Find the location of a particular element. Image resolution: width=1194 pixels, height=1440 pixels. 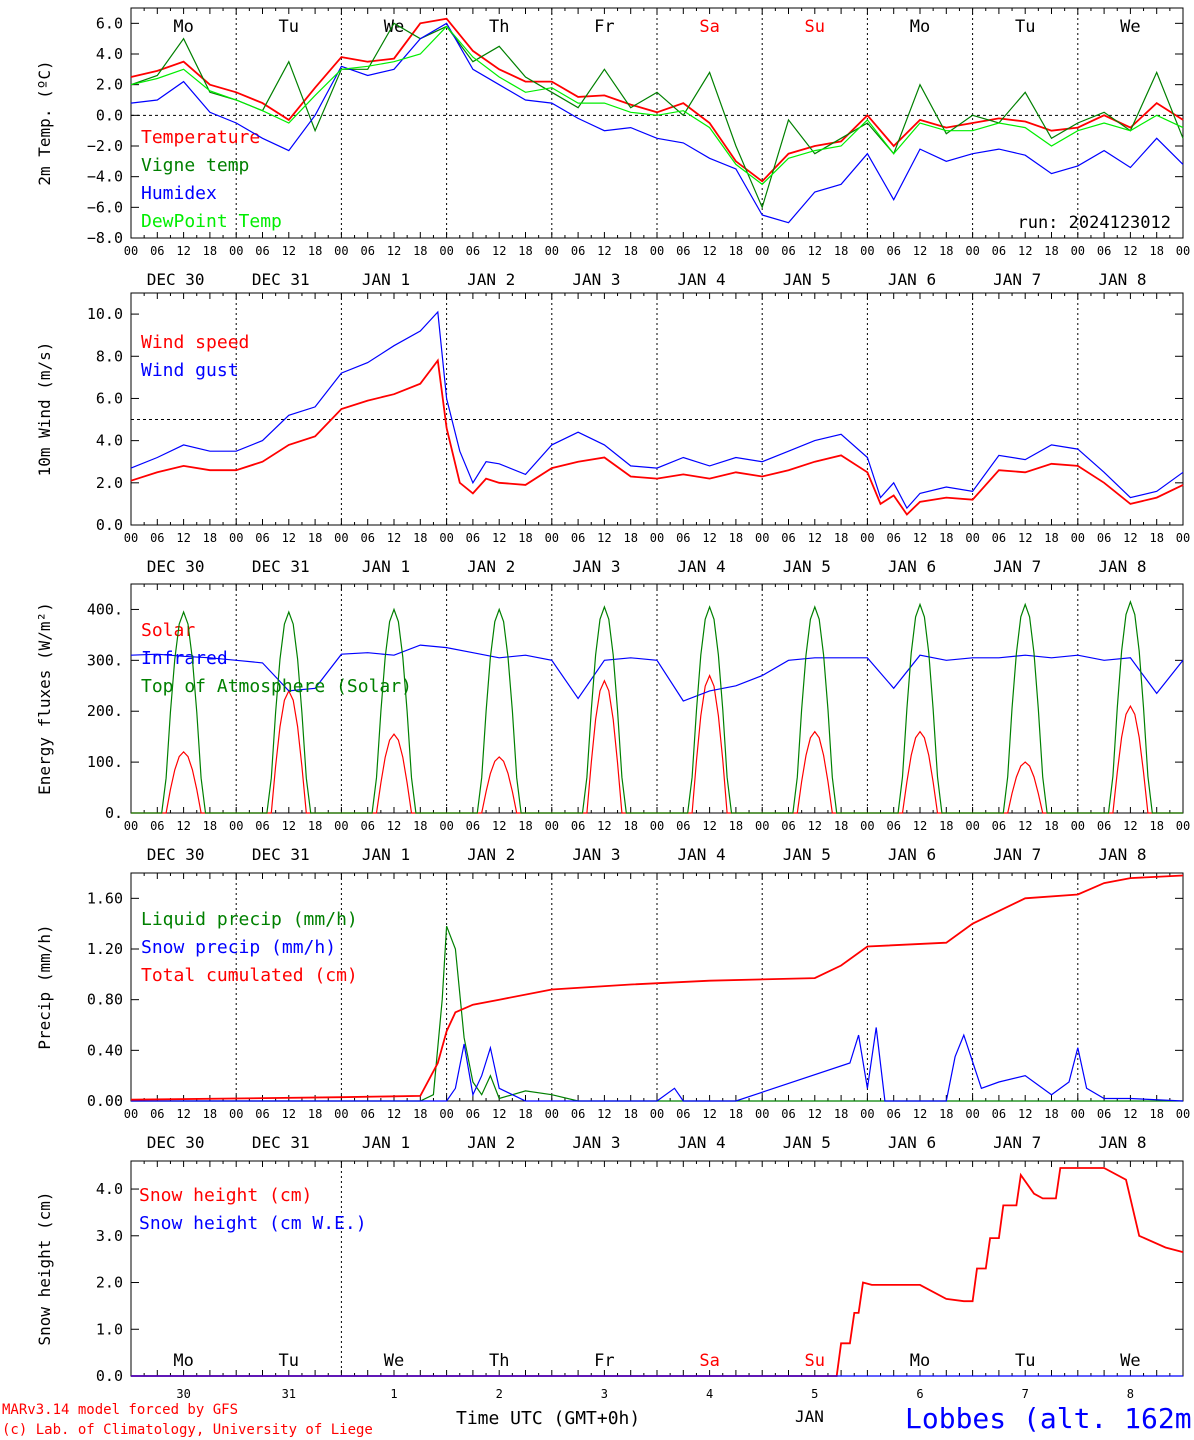

y-axis-title: Snow height (cm) is located at coordinates (44, 1268).